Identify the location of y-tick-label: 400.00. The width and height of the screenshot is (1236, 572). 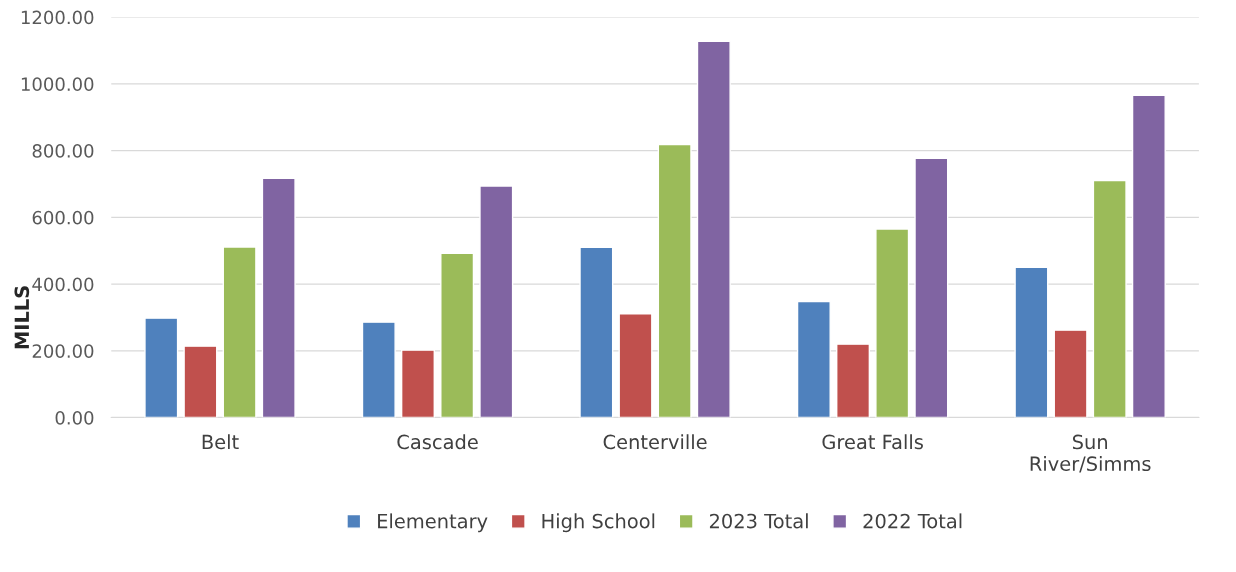
(63, 284).